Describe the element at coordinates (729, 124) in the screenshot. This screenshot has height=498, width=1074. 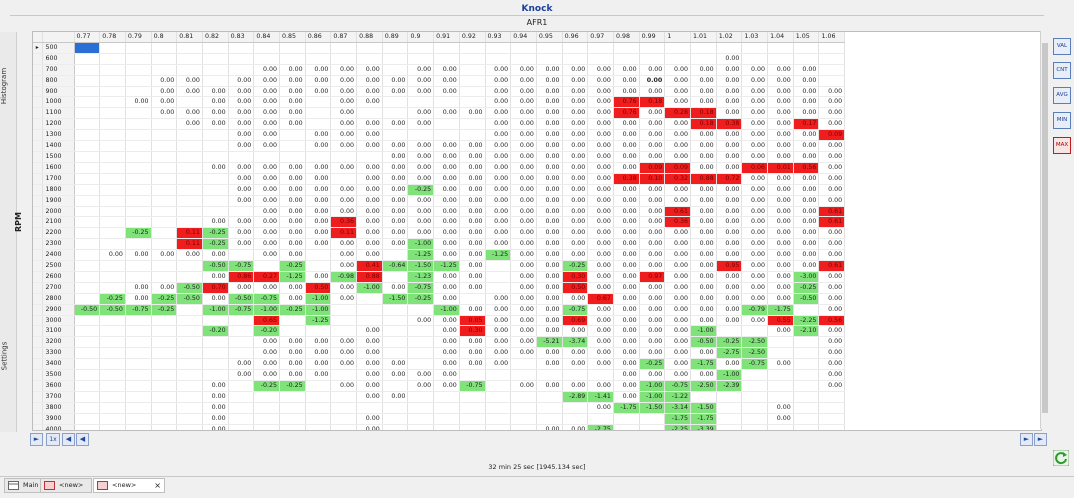
I see `table-cell: 0.38` at that location.